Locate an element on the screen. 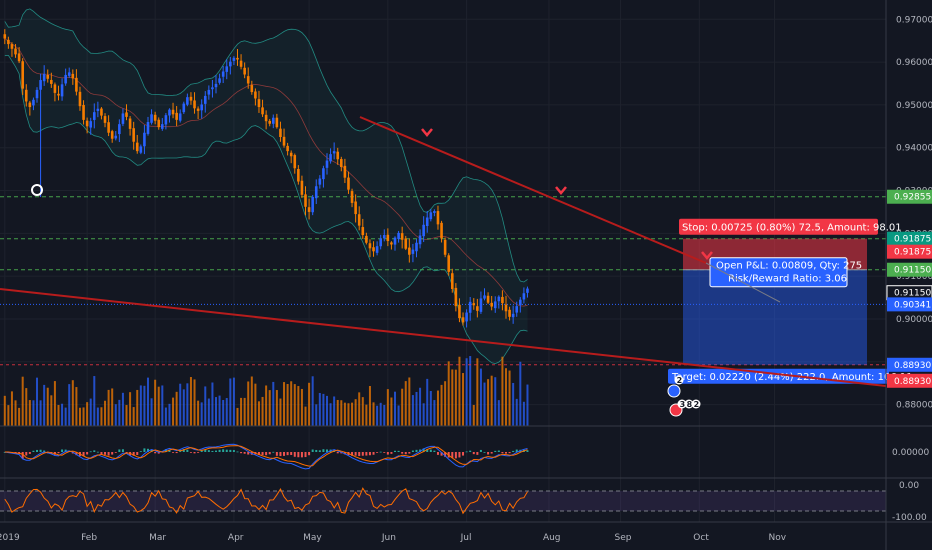  time-tick-label: Apr is located at coordinates (236, 538).